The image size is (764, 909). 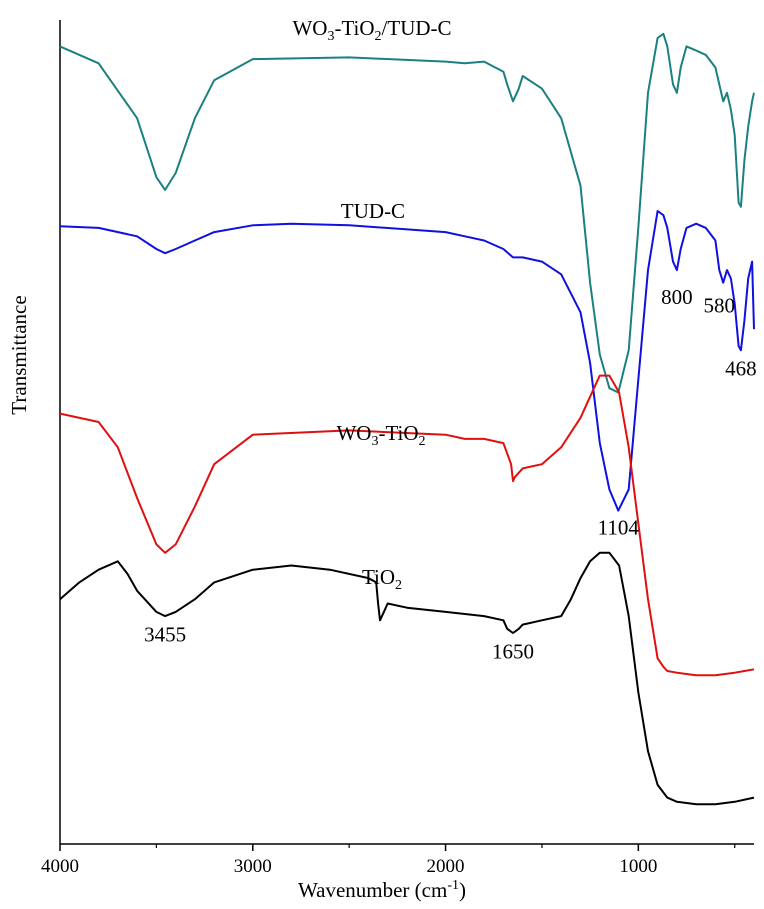 I want to click on series-label-tio2: TiO2, so click(x=382, y=579).